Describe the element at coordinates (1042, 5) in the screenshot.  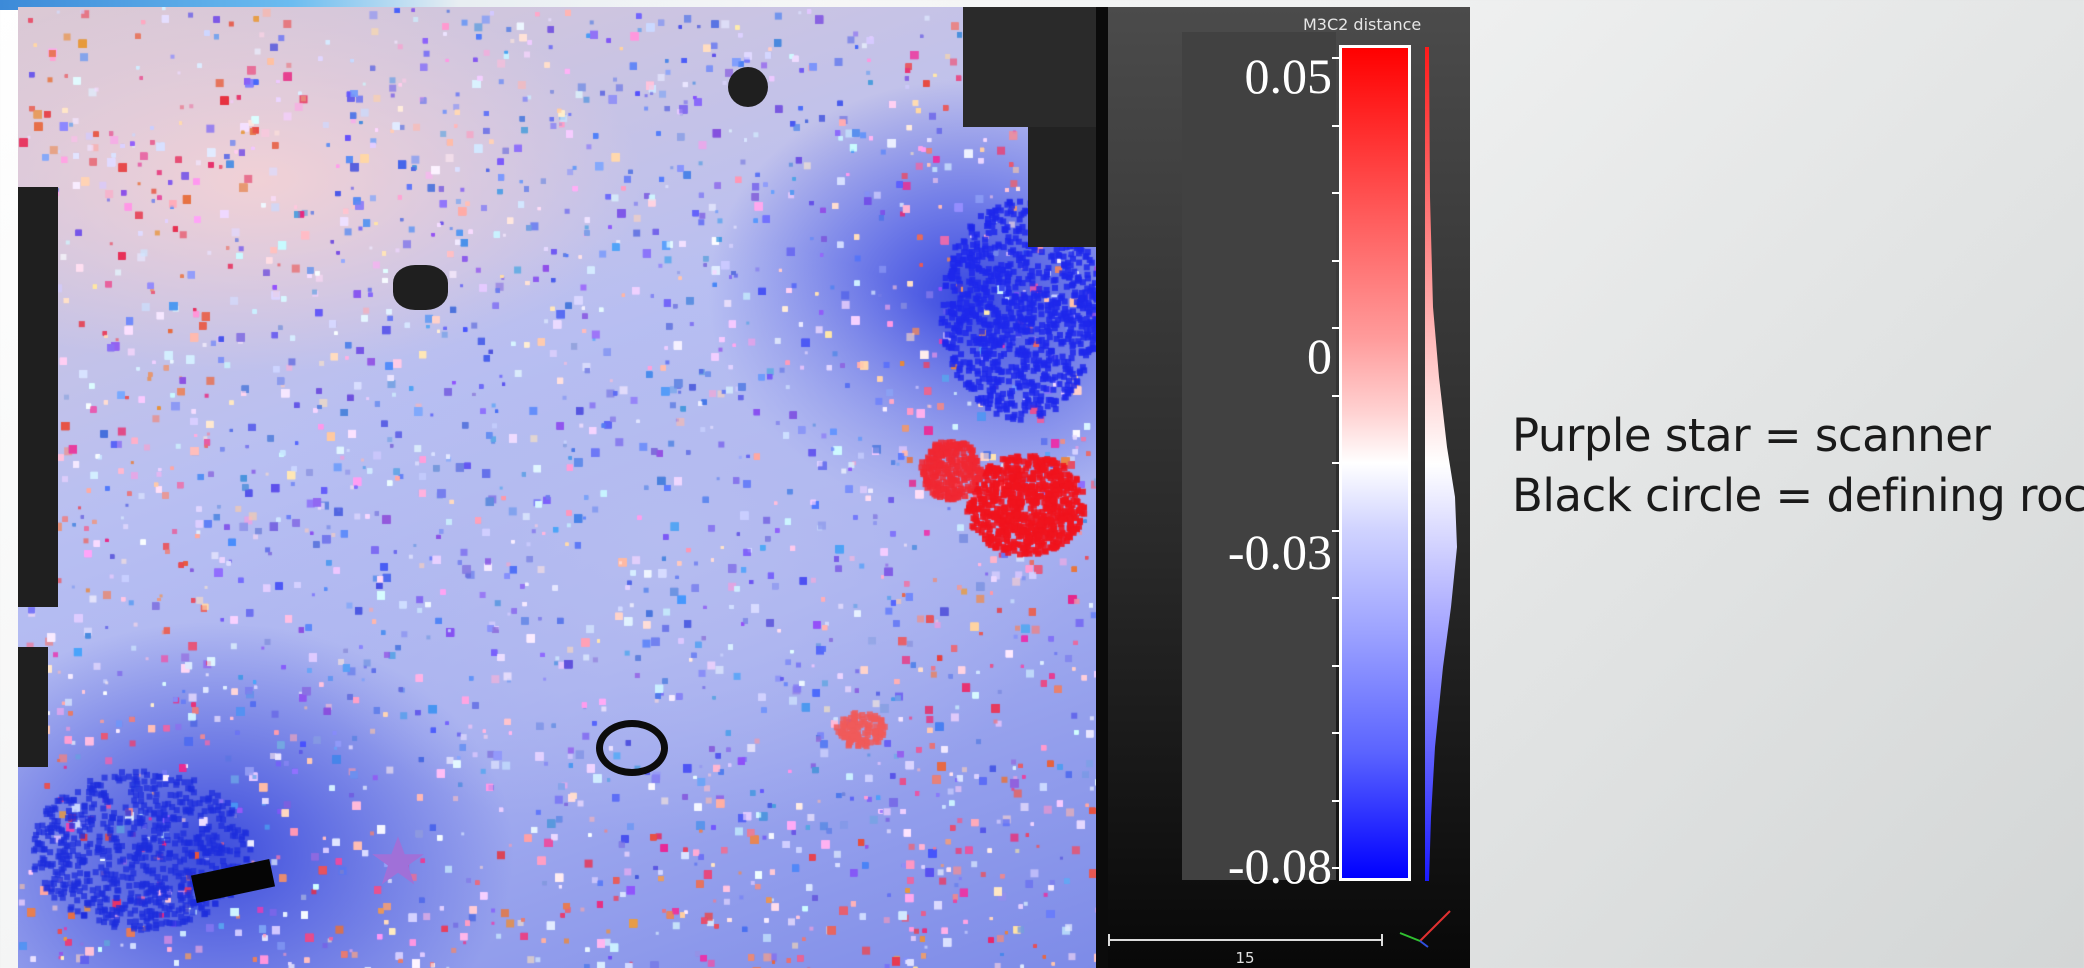
I see `slide-accent-bar` at that location.